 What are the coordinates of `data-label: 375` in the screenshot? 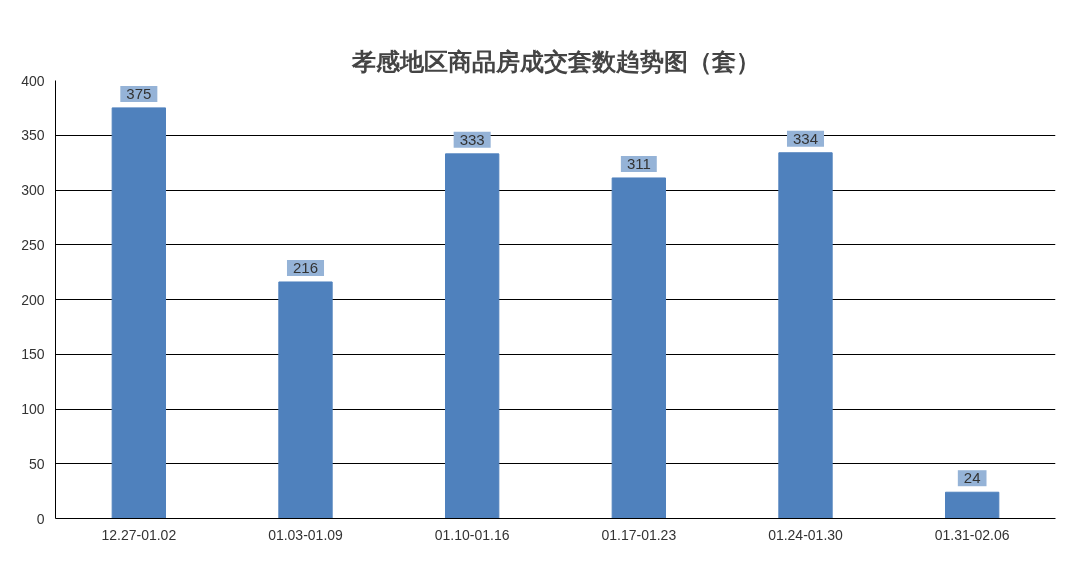 It's located at (139, 93).